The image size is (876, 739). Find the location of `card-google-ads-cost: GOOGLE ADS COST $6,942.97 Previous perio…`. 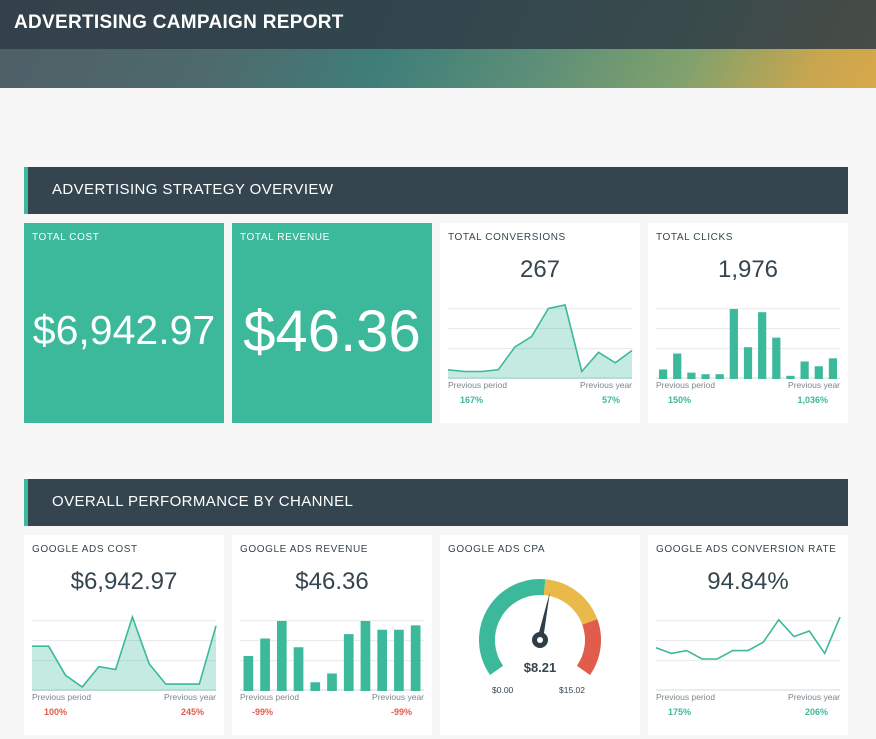

card-google-ads-cost: GOOGLE ADS COST $6,942.97 Previous perio… is located at coordinates (124, 635).